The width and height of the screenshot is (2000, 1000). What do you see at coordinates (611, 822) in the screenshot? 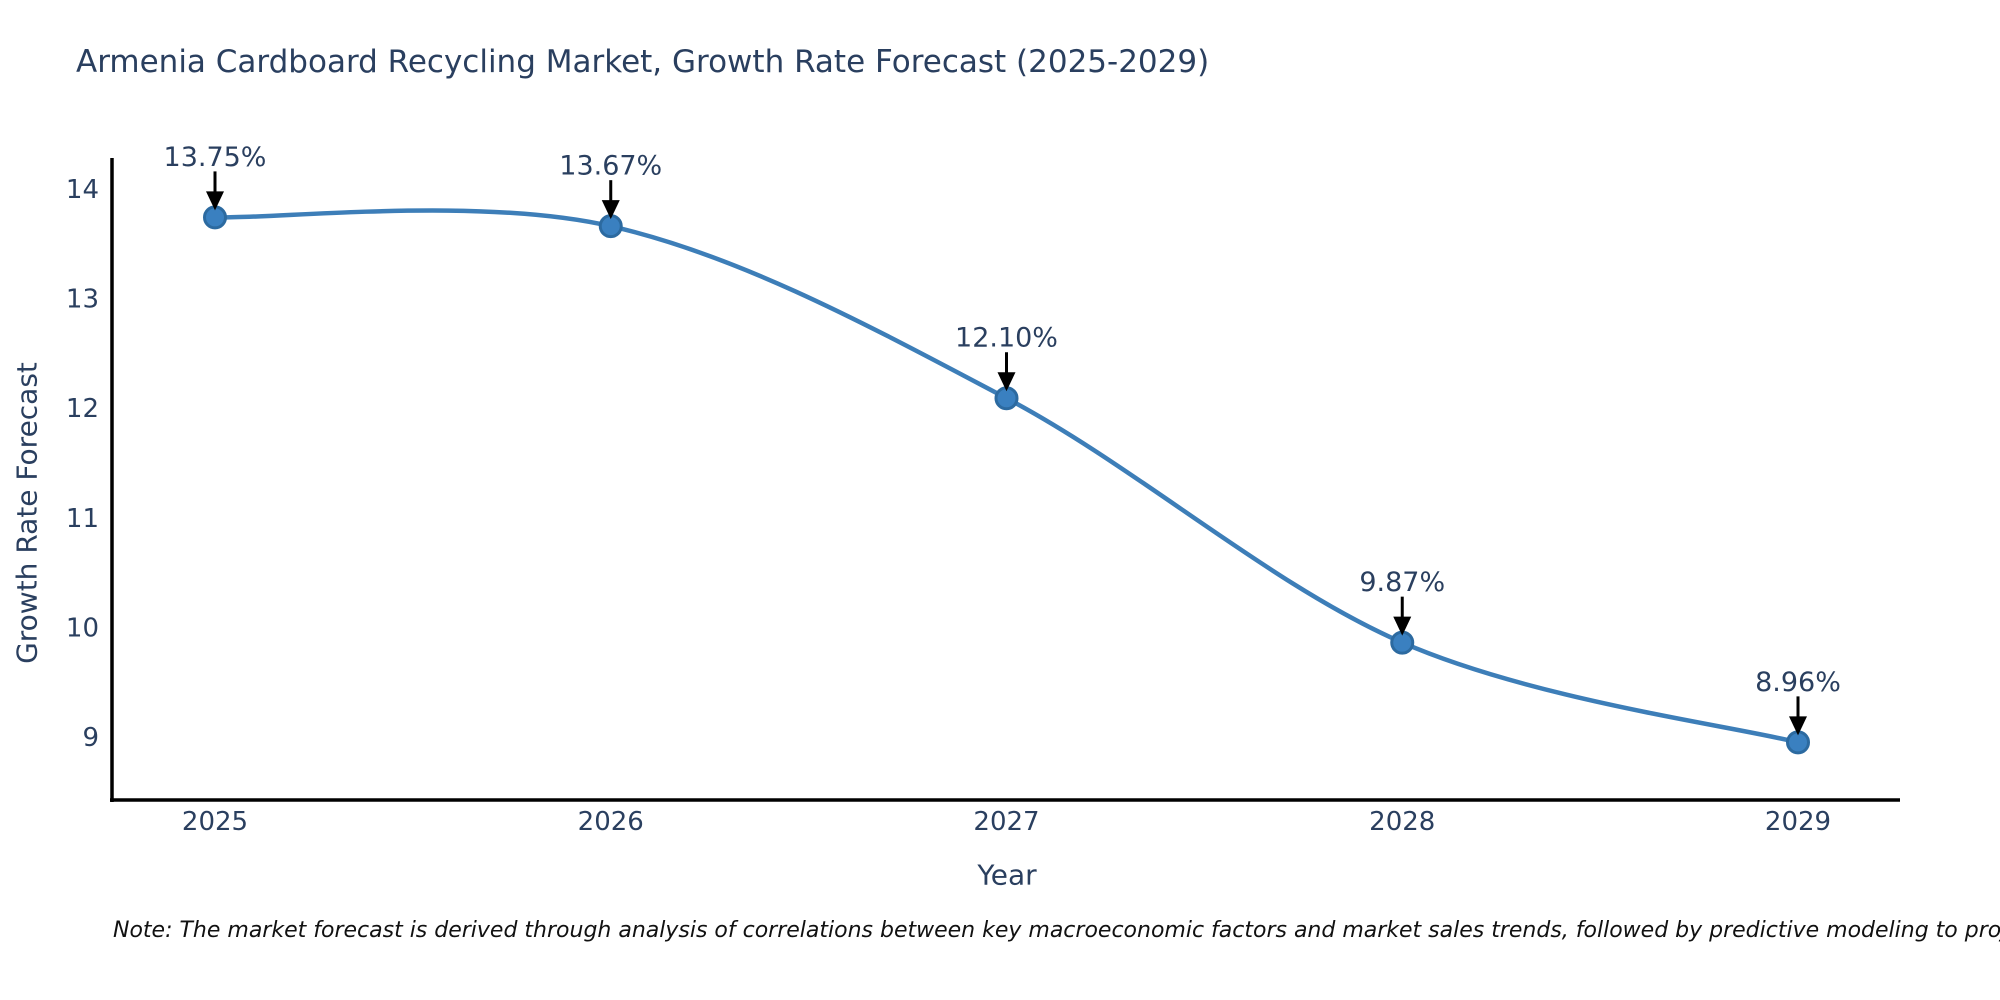
I see `x-tick-label: 2026` at bounding box center [611, 822].